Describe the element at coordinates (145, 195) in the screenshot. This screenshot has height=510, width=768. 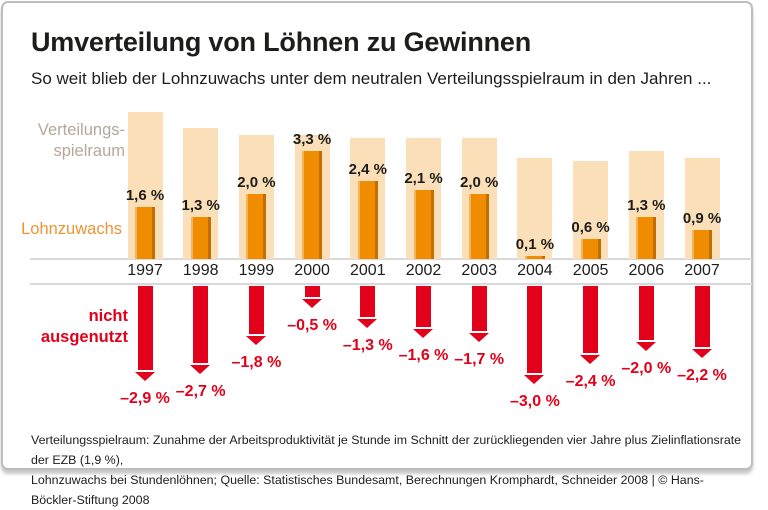
I see `lohnzuwachs-value-label: 1,6 %` at that location.